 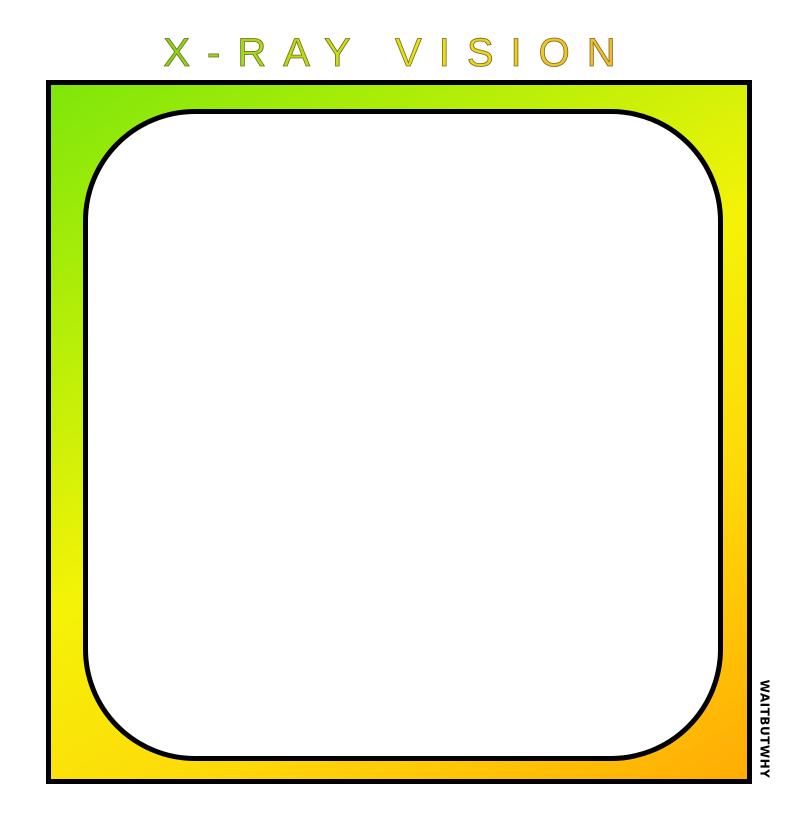 I want to click on watermark-text: WAITBUTWHY, so click(x=764, y=729).